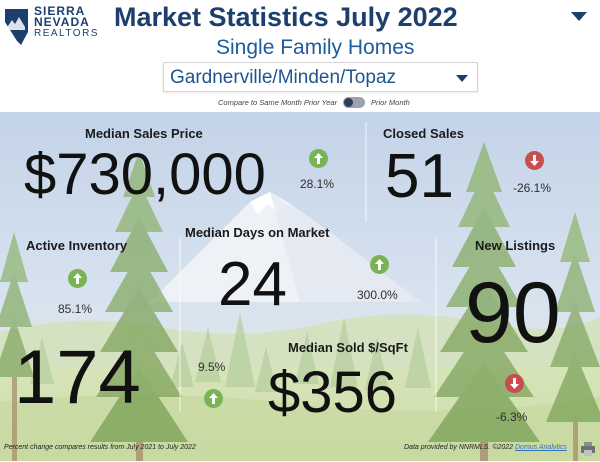  What do you see at coordinates (315, 47) in the screenshot?
I see `page-subtitle: Single Family Homes` at bounding box center [315, 47].